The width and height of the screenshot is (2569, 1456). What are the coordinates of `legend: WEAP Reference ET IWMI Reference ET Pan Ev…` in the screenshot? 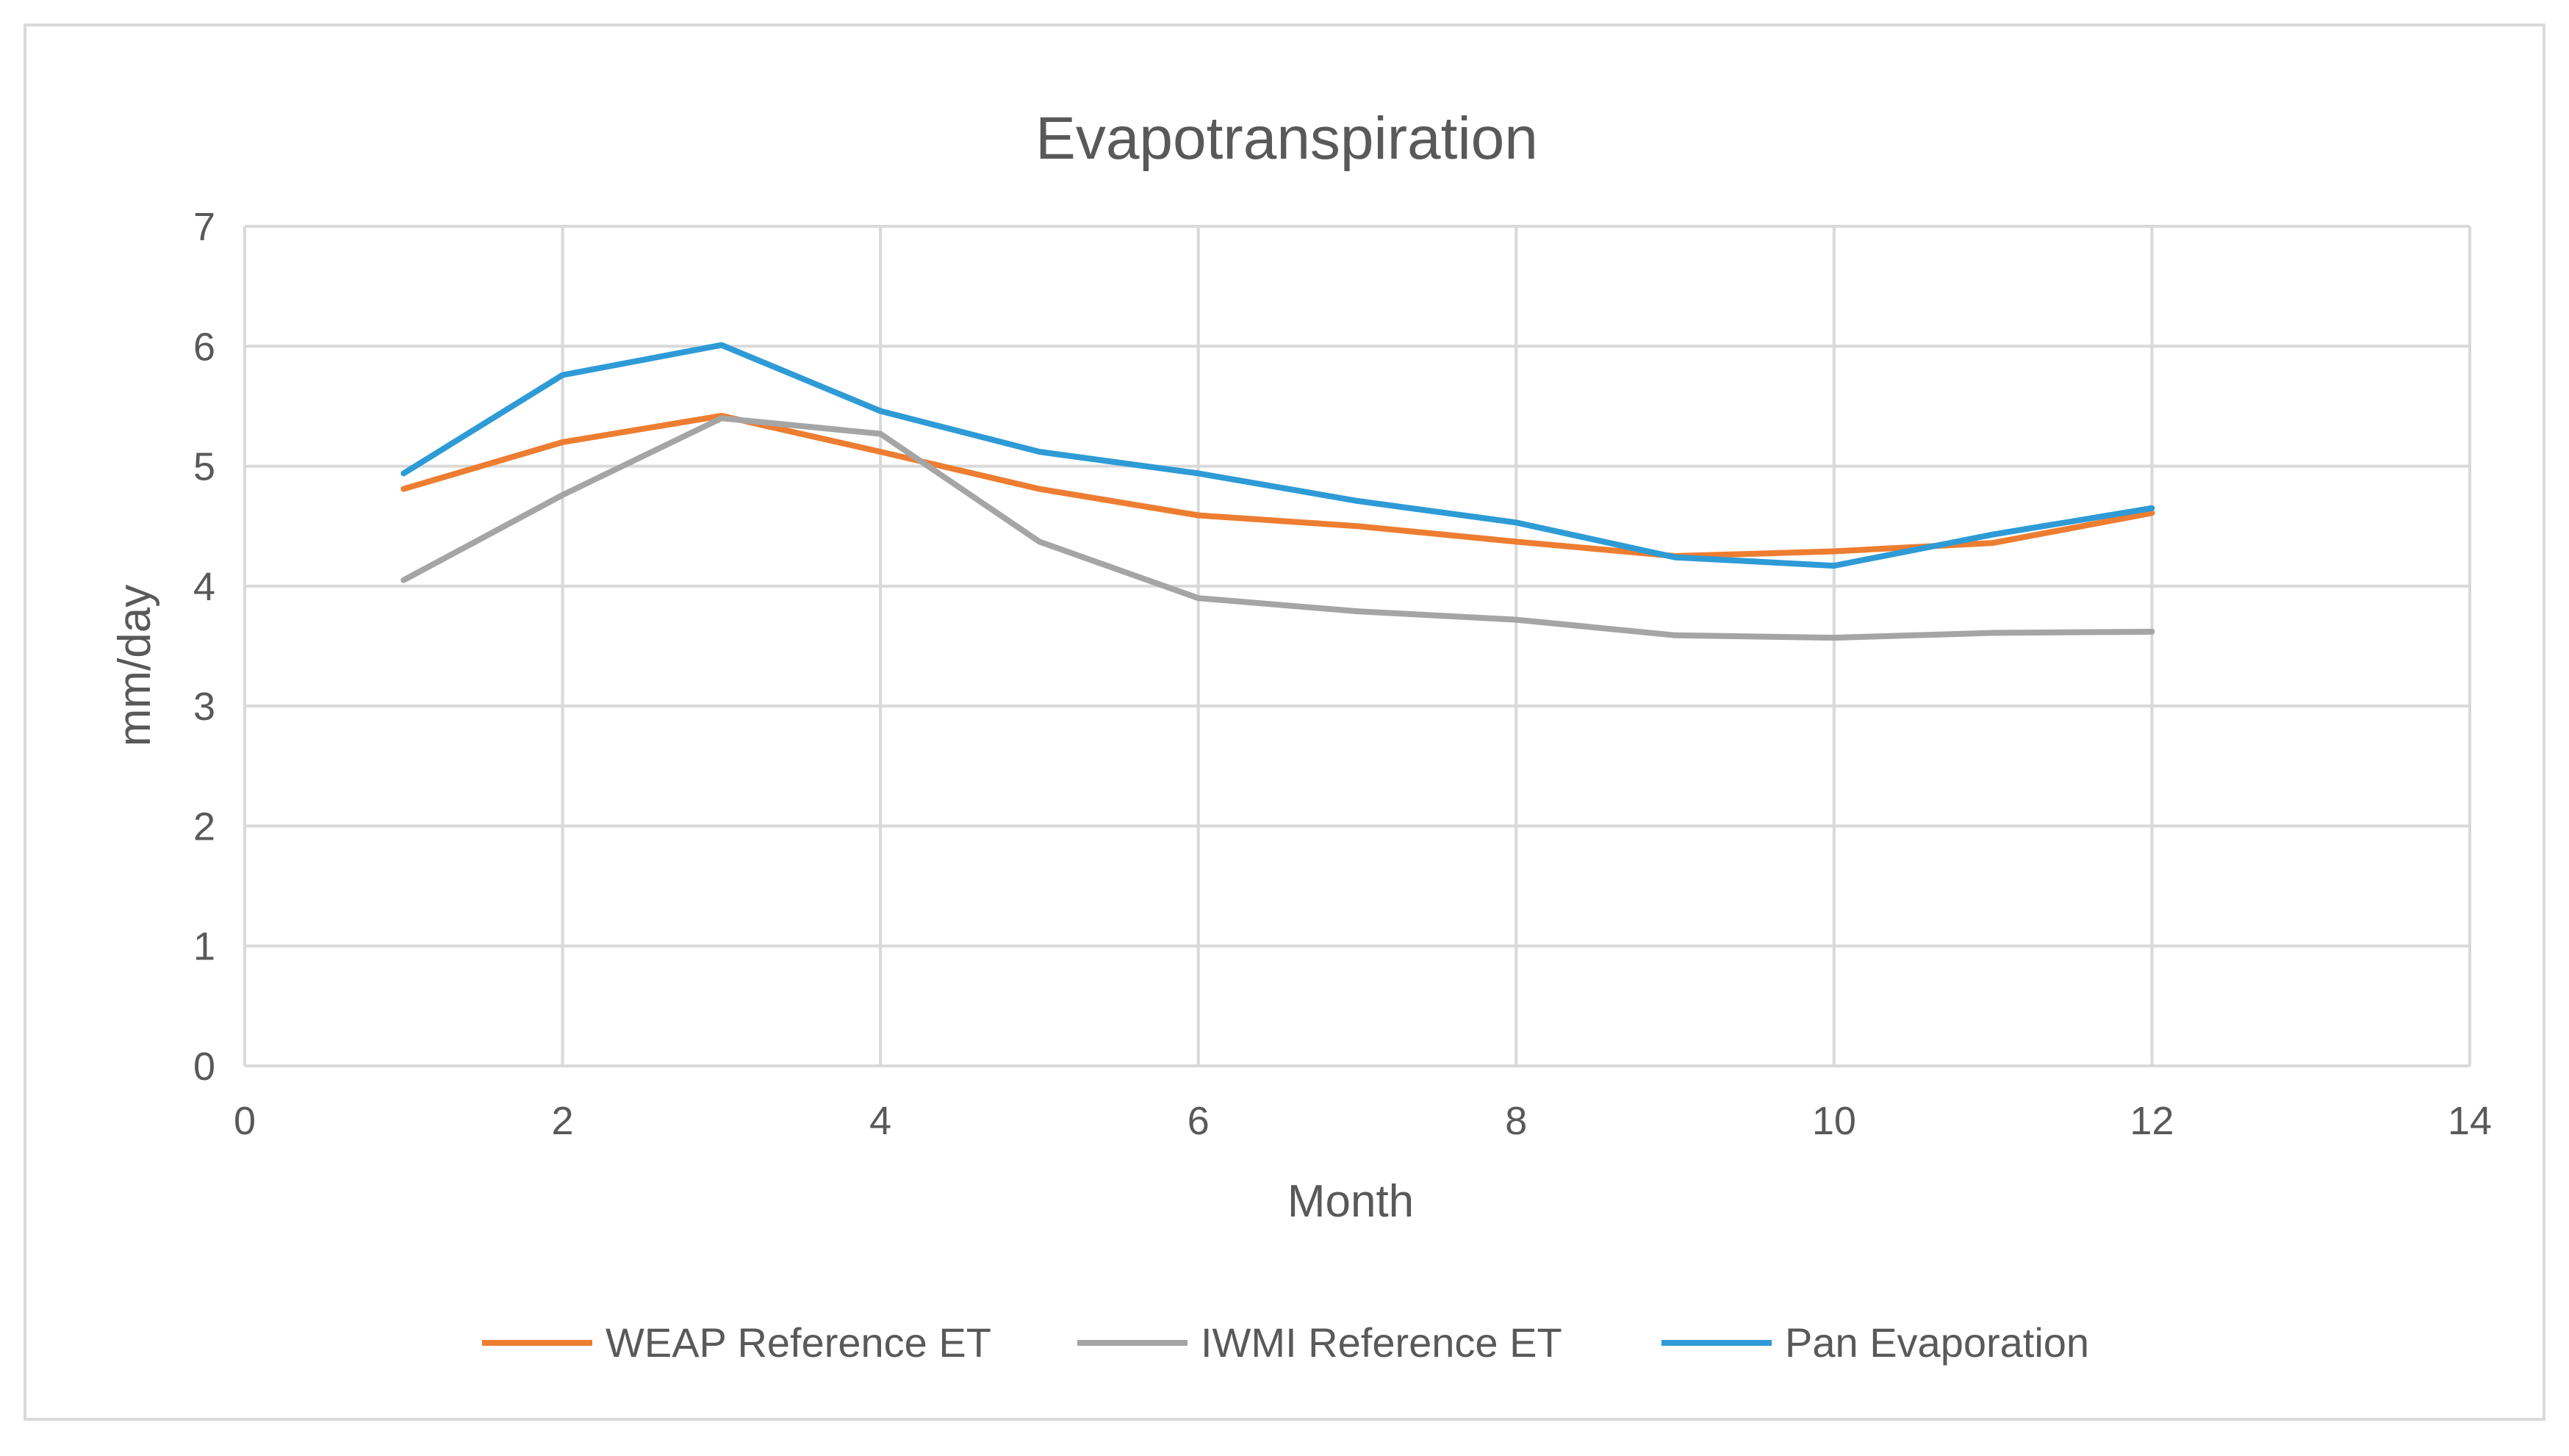 It's located at (1285, 1342).